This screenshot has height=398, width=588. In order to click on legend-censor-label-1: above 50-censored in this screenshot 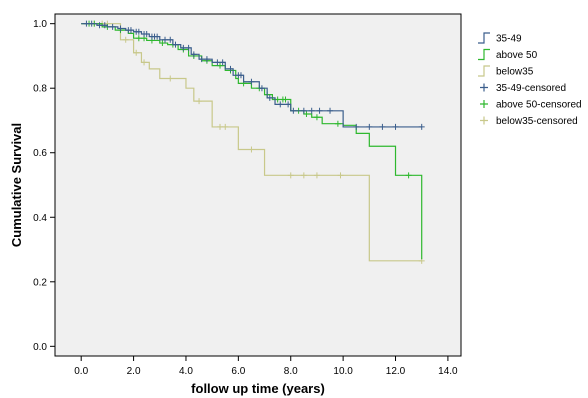, I will do `click(539, 105)`.